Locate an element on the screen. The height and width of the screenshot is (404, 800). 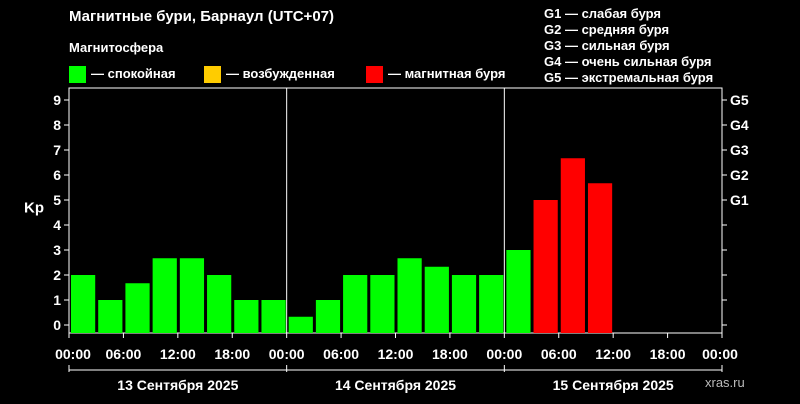
day-label: 13 Сентября 2025 is located at coordinates (177, 385).